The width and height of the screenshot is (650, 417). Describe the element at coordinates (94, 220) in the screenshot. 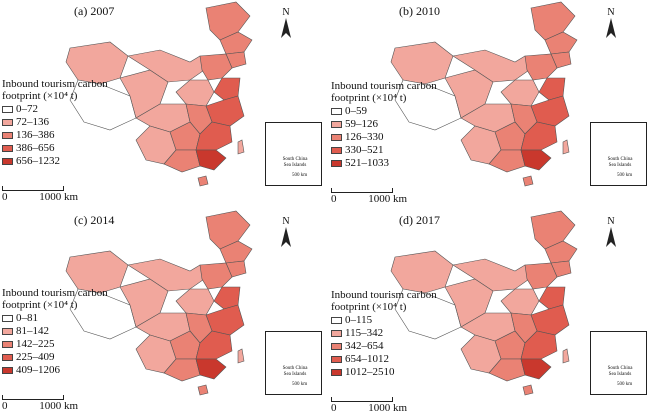

I see `panel-title: (c) 2014` at that location.